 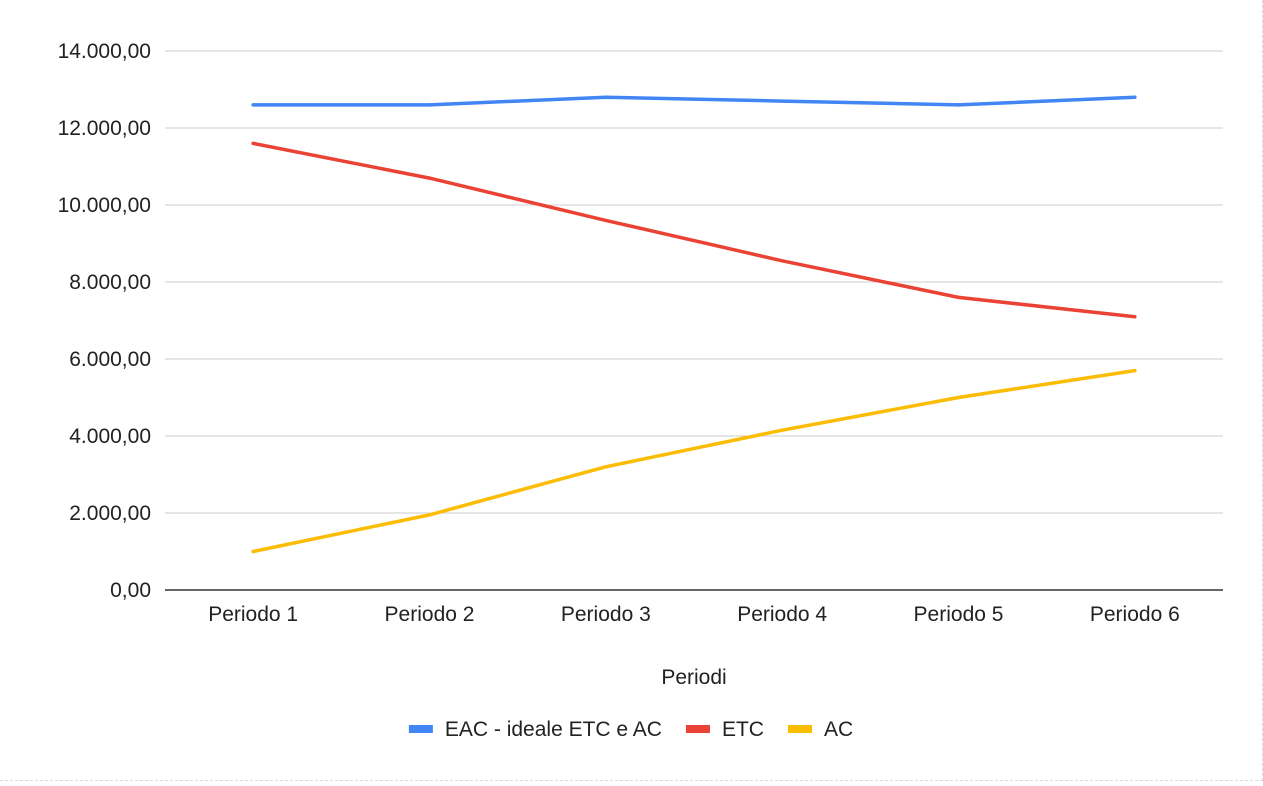 What do you see at coordinates (130, 590) in the screenshot?
I see `y-tick-label-0: 0,00` at bounding box center [130, 590].